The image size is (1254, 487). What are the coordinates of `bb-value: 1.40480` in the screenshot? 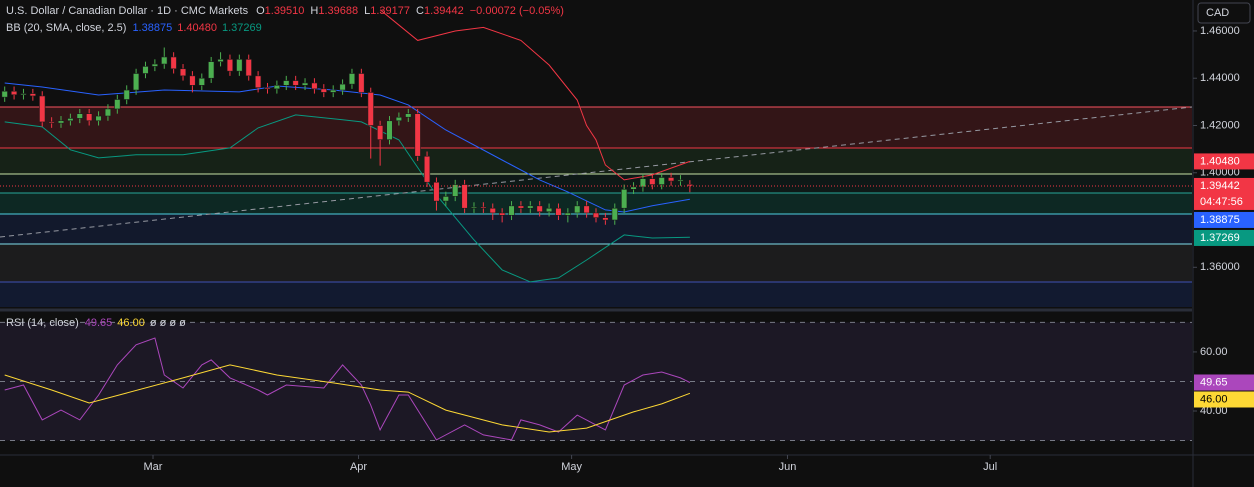 It's located at (197, 28).